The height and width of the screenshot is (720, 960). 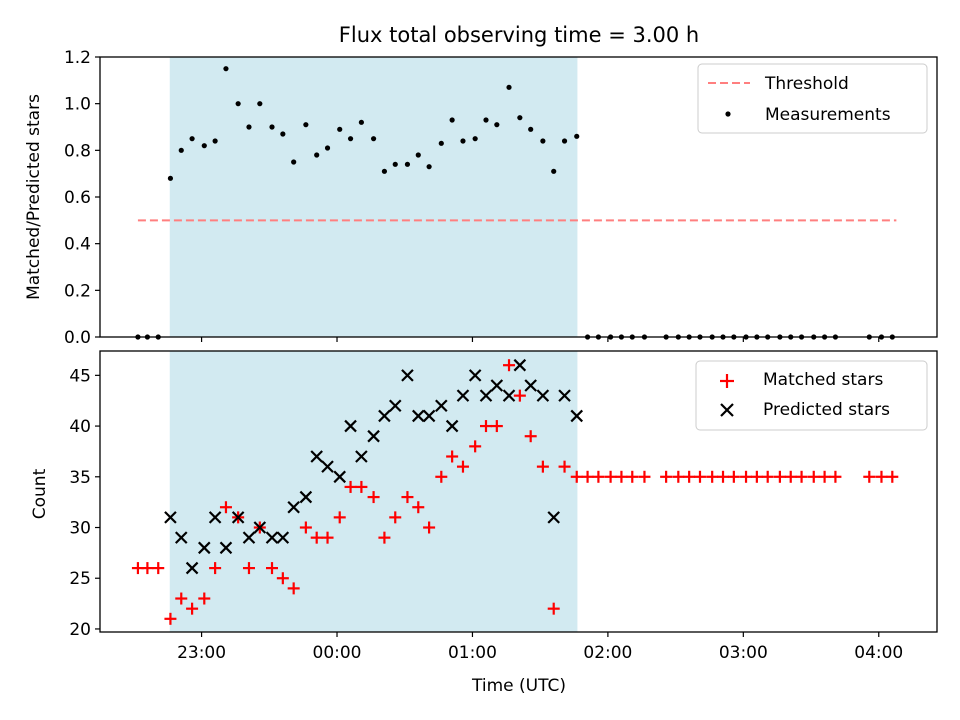 I want to click on matched-legend-label: Matched stars, so click(x=823, y=380).